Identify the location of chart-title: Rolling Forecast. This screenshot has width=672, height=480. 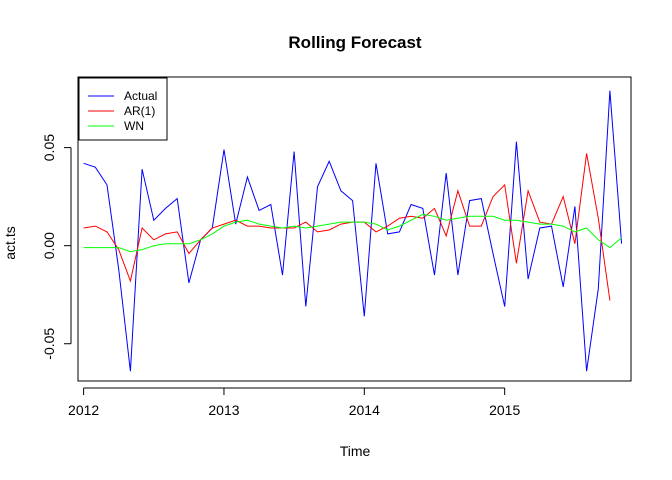
(355, 42).